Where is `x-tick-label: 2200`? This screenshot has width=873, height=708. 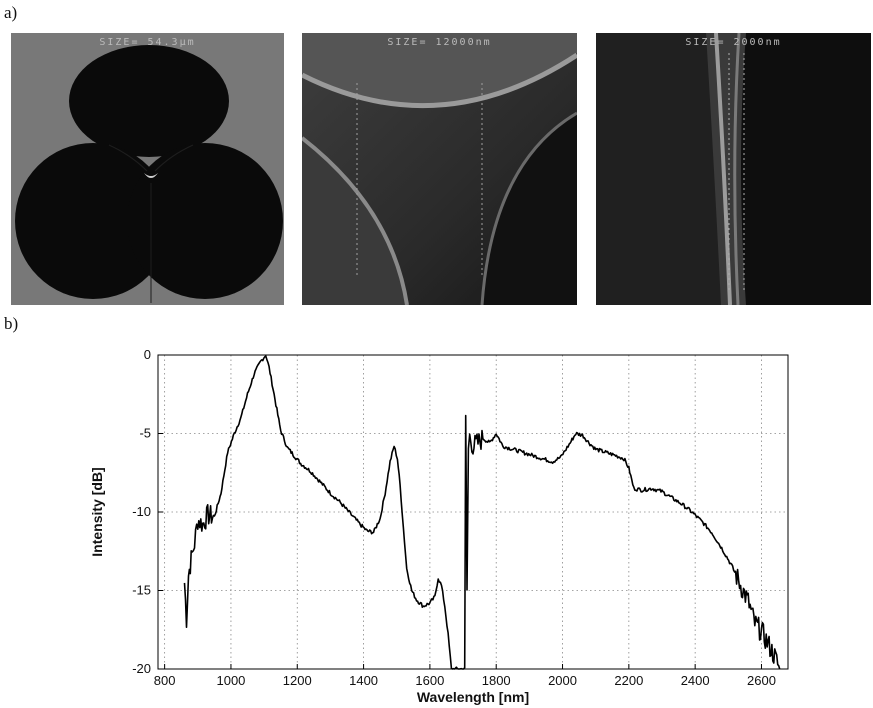 x-tick-label: 2200 is located at coordinates (628, 680).